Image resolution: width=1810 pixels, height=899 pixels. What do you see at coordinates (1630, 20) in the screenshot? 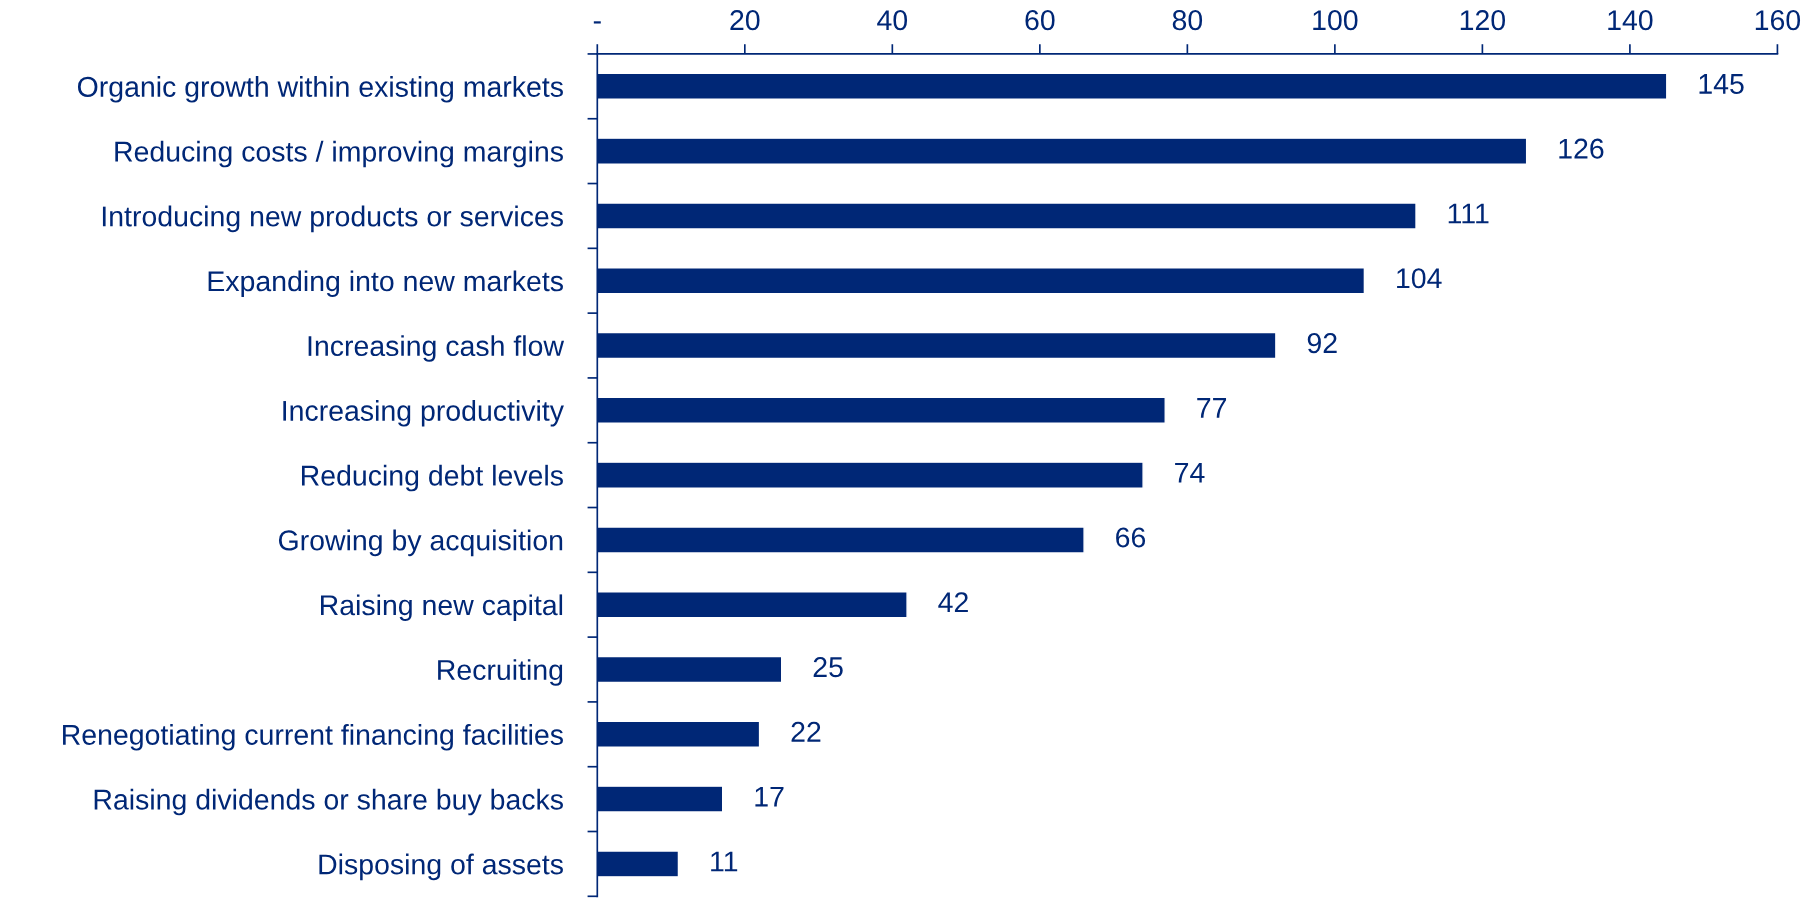
I see `x-tick-label: 140` at bounding box center [1630, 20].